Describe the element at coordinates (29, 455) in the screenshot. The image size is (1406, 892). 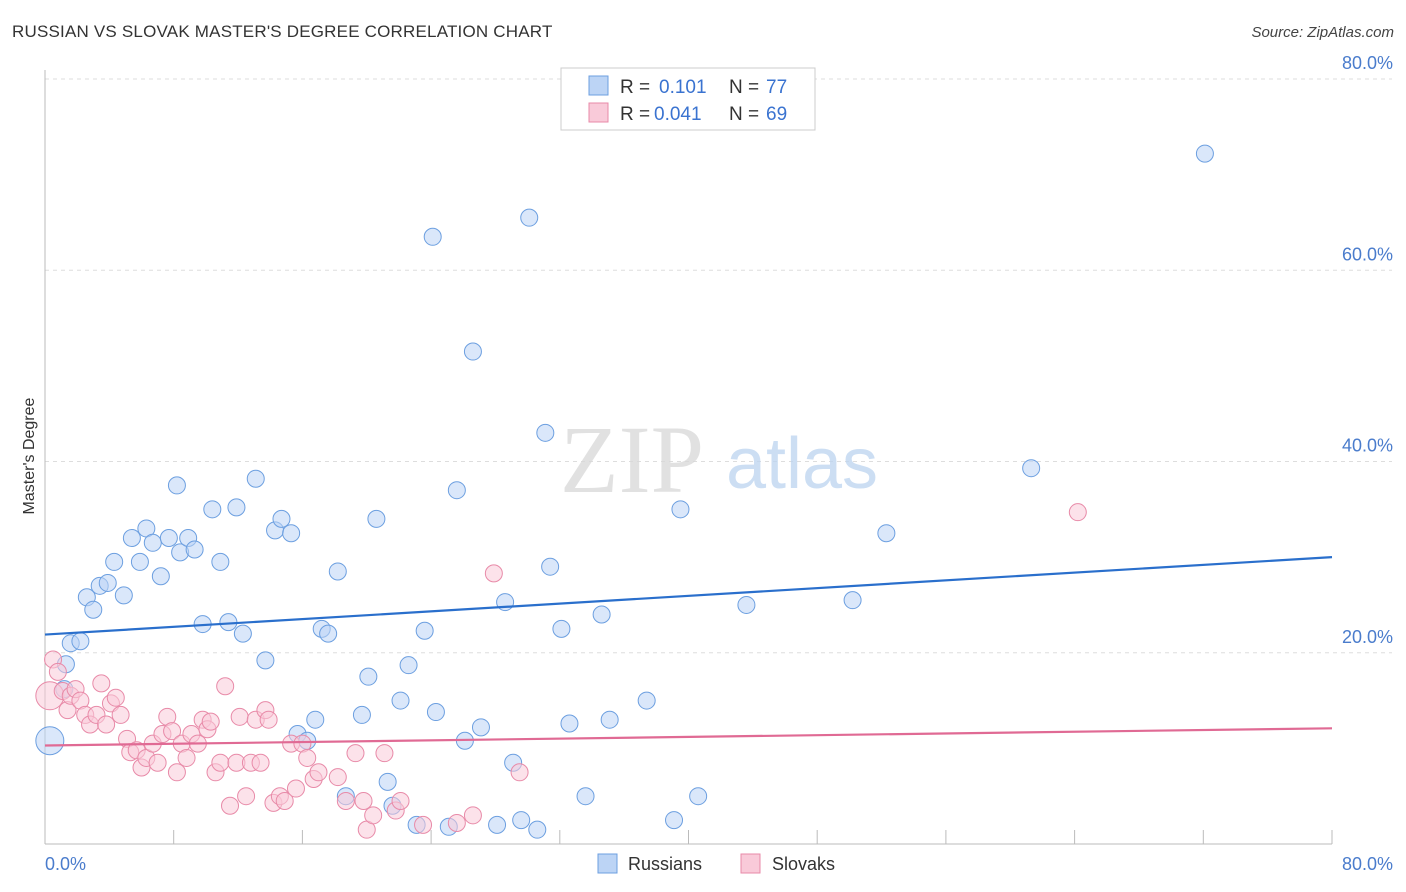
I see `y-axis-label: Master's Degree` at that location.